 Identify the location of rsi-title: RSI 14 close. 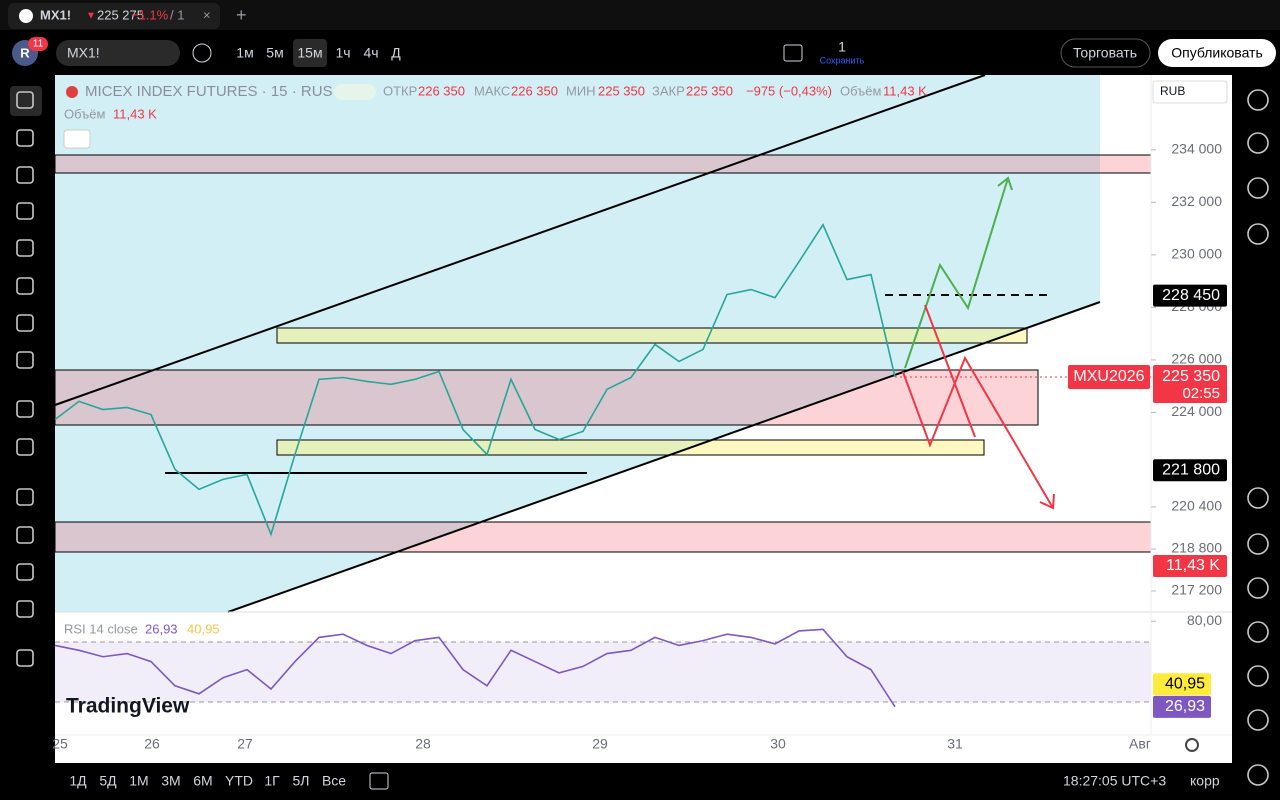
(101, 628).